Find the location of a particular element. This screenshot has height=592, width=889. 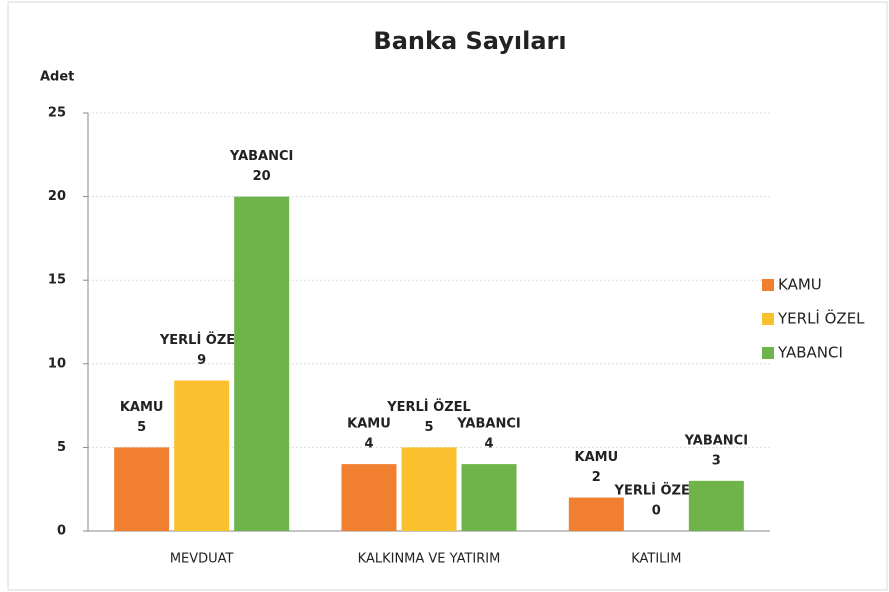

x-tick-label: KALKINMA VE YATIRIM is located at coordinates (429, 559).